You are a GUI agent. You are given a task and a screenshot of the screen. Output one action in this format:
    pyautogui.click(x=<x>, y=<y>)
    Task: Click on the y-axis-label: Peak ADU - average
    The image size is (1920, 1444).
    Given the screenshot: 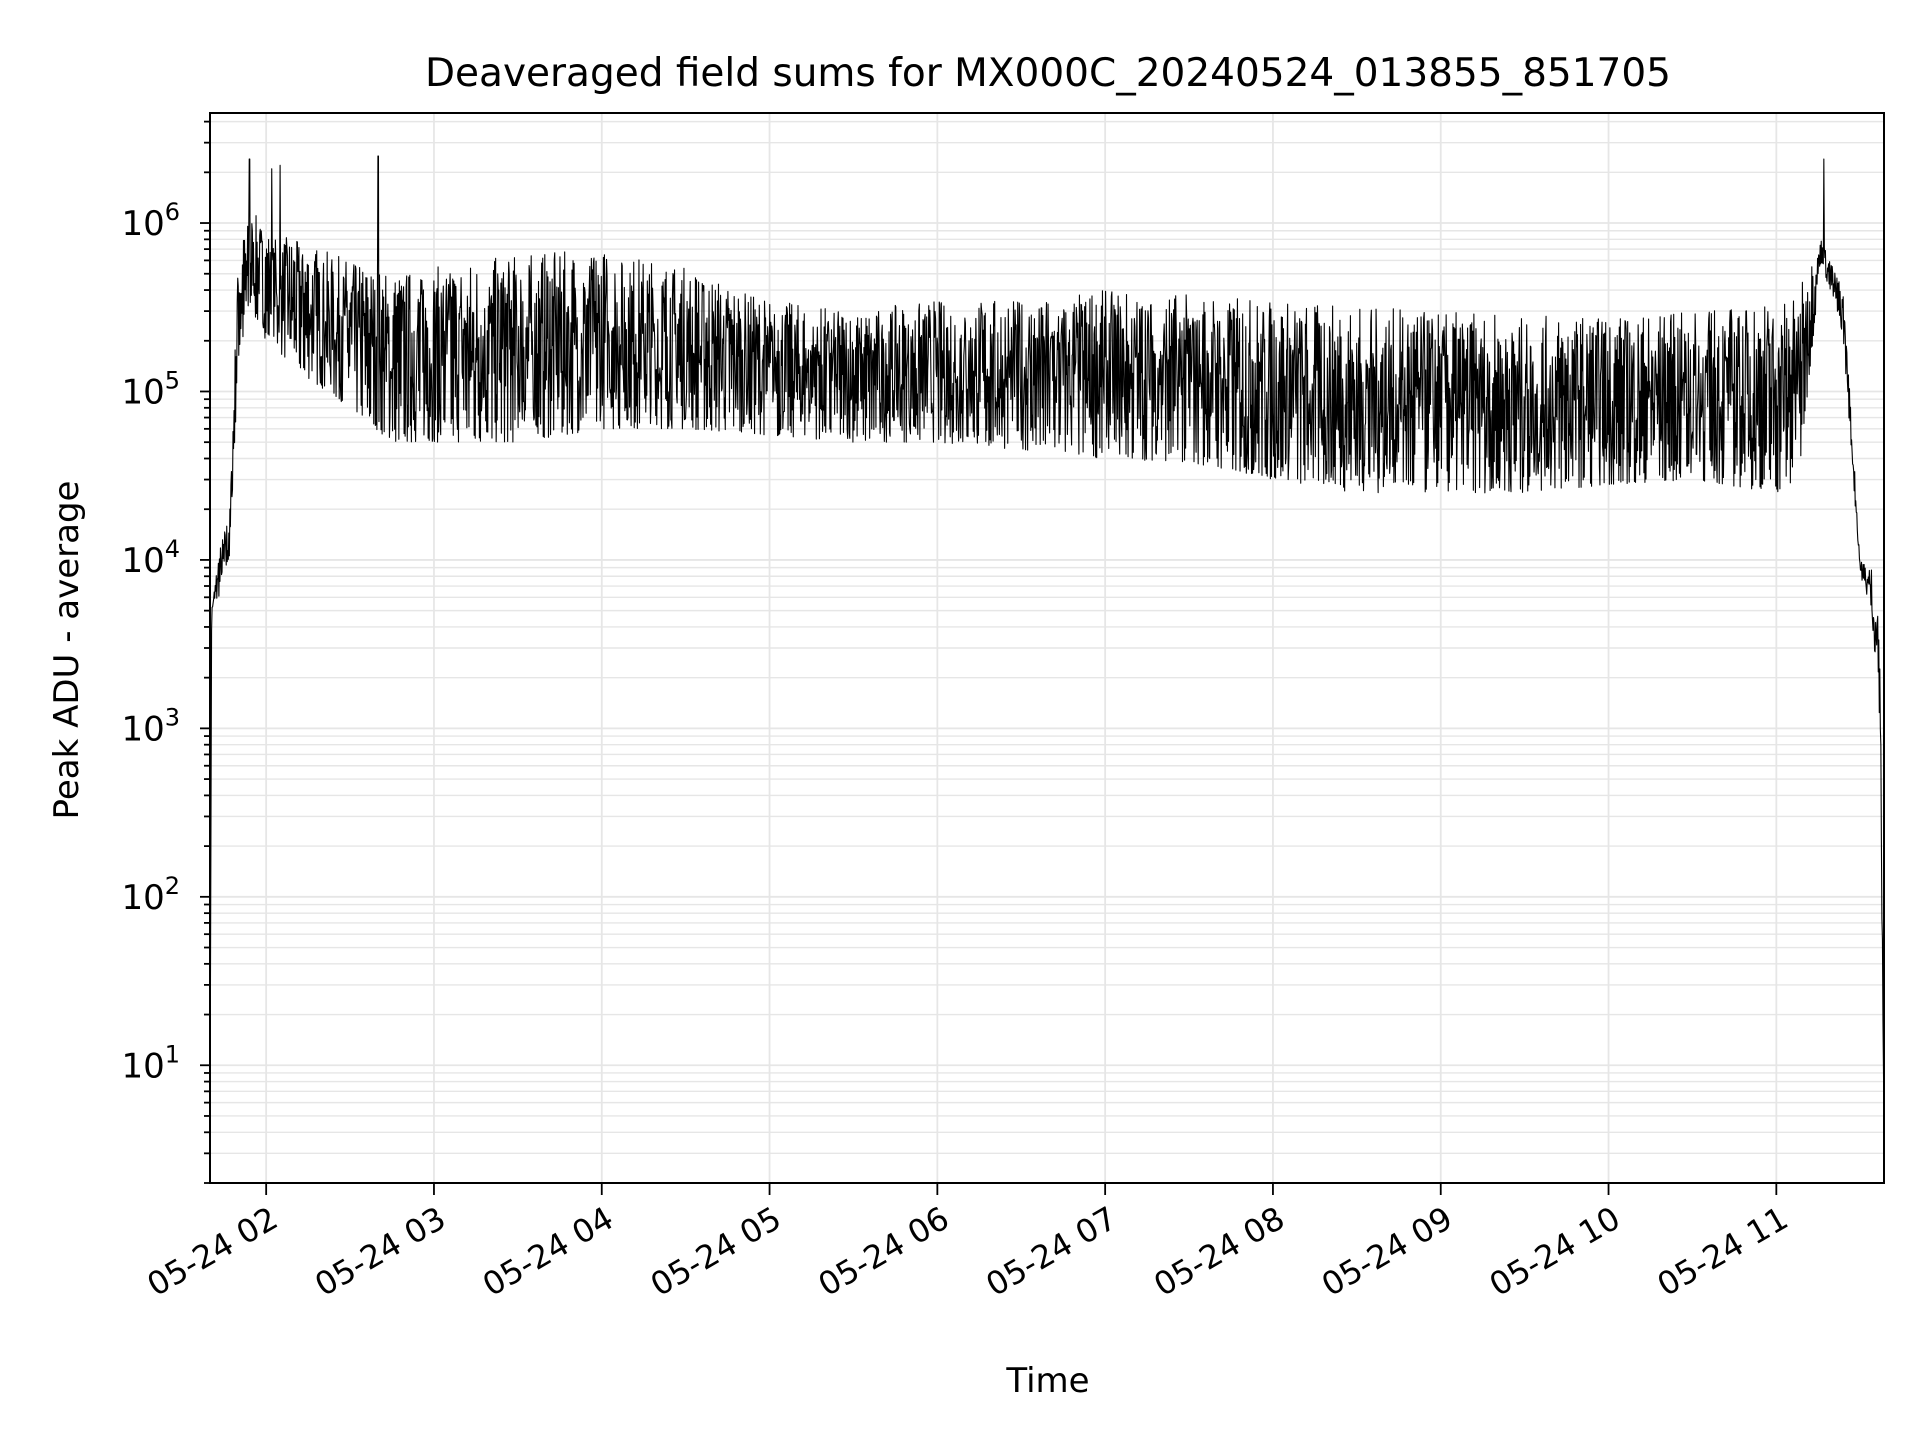 What is the action you would take?
    pyautogui.click(x=67, y=650)
    